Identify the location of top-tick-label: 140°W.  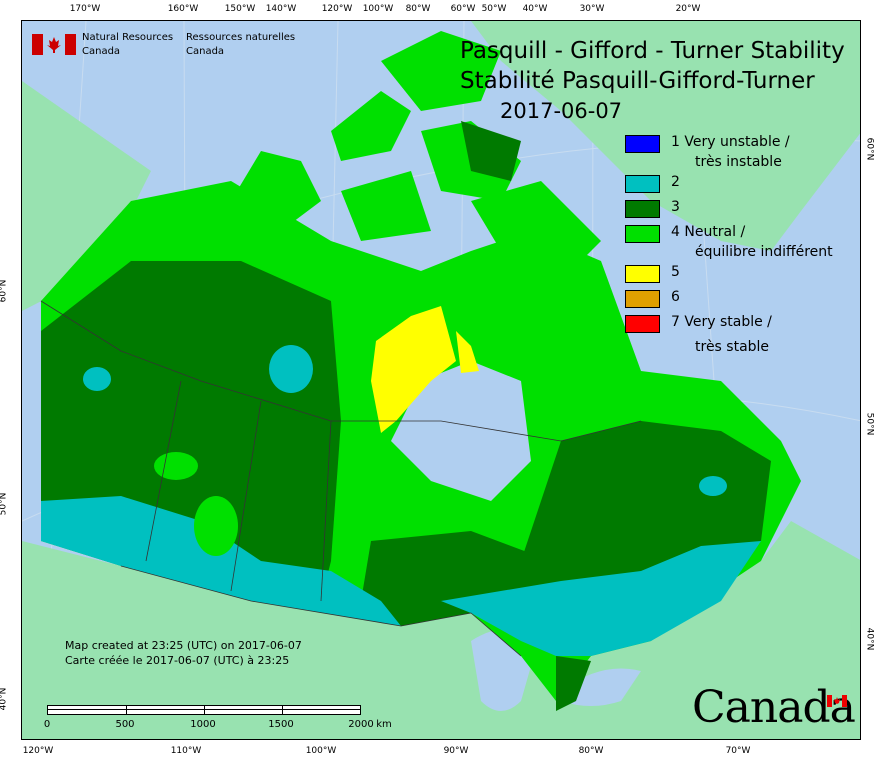
(281, 9).